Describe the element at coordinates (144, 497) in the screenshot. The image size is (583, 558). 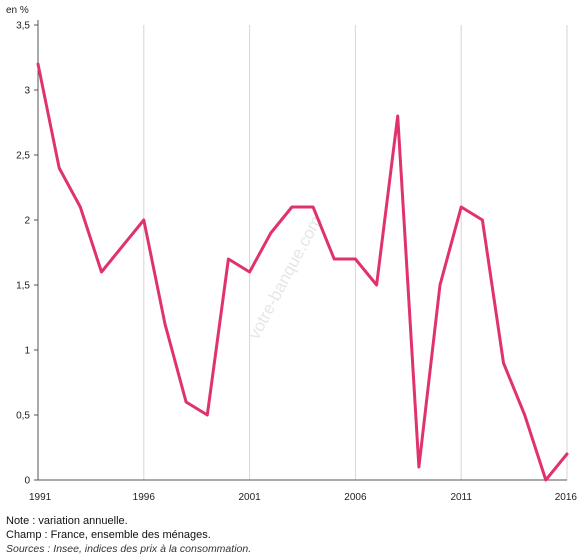
I see `x-tick-label-1996: 1996` at that location.